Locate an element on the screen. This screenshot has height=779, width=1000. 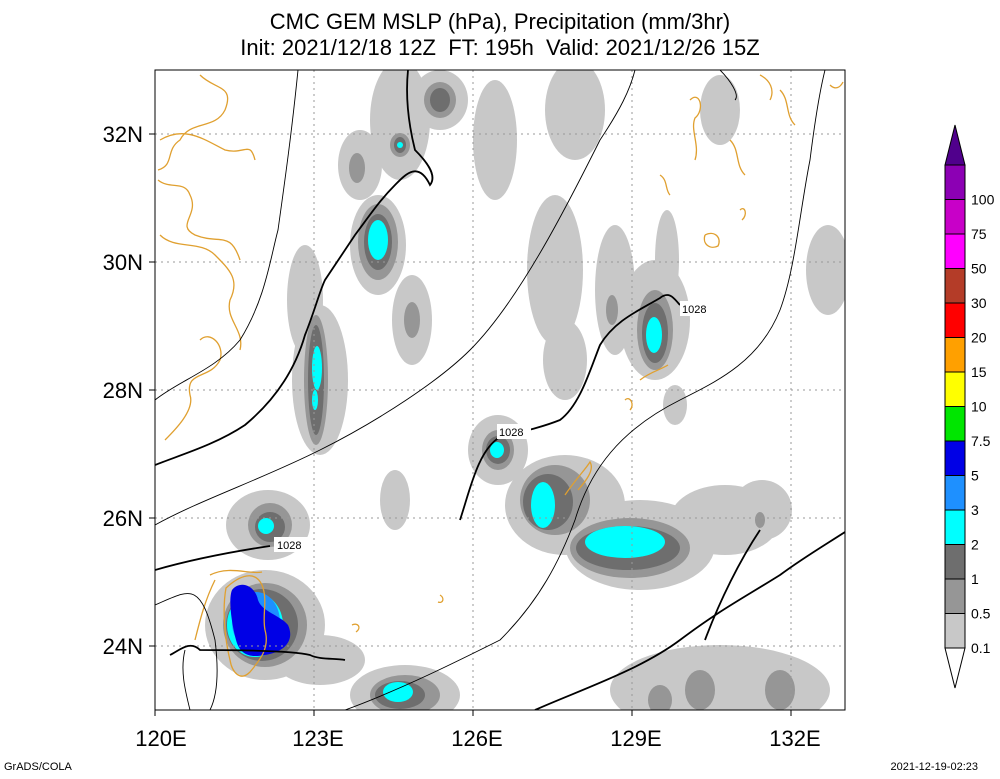
colorbar-label: 5 is located at coordinates (975, 476).